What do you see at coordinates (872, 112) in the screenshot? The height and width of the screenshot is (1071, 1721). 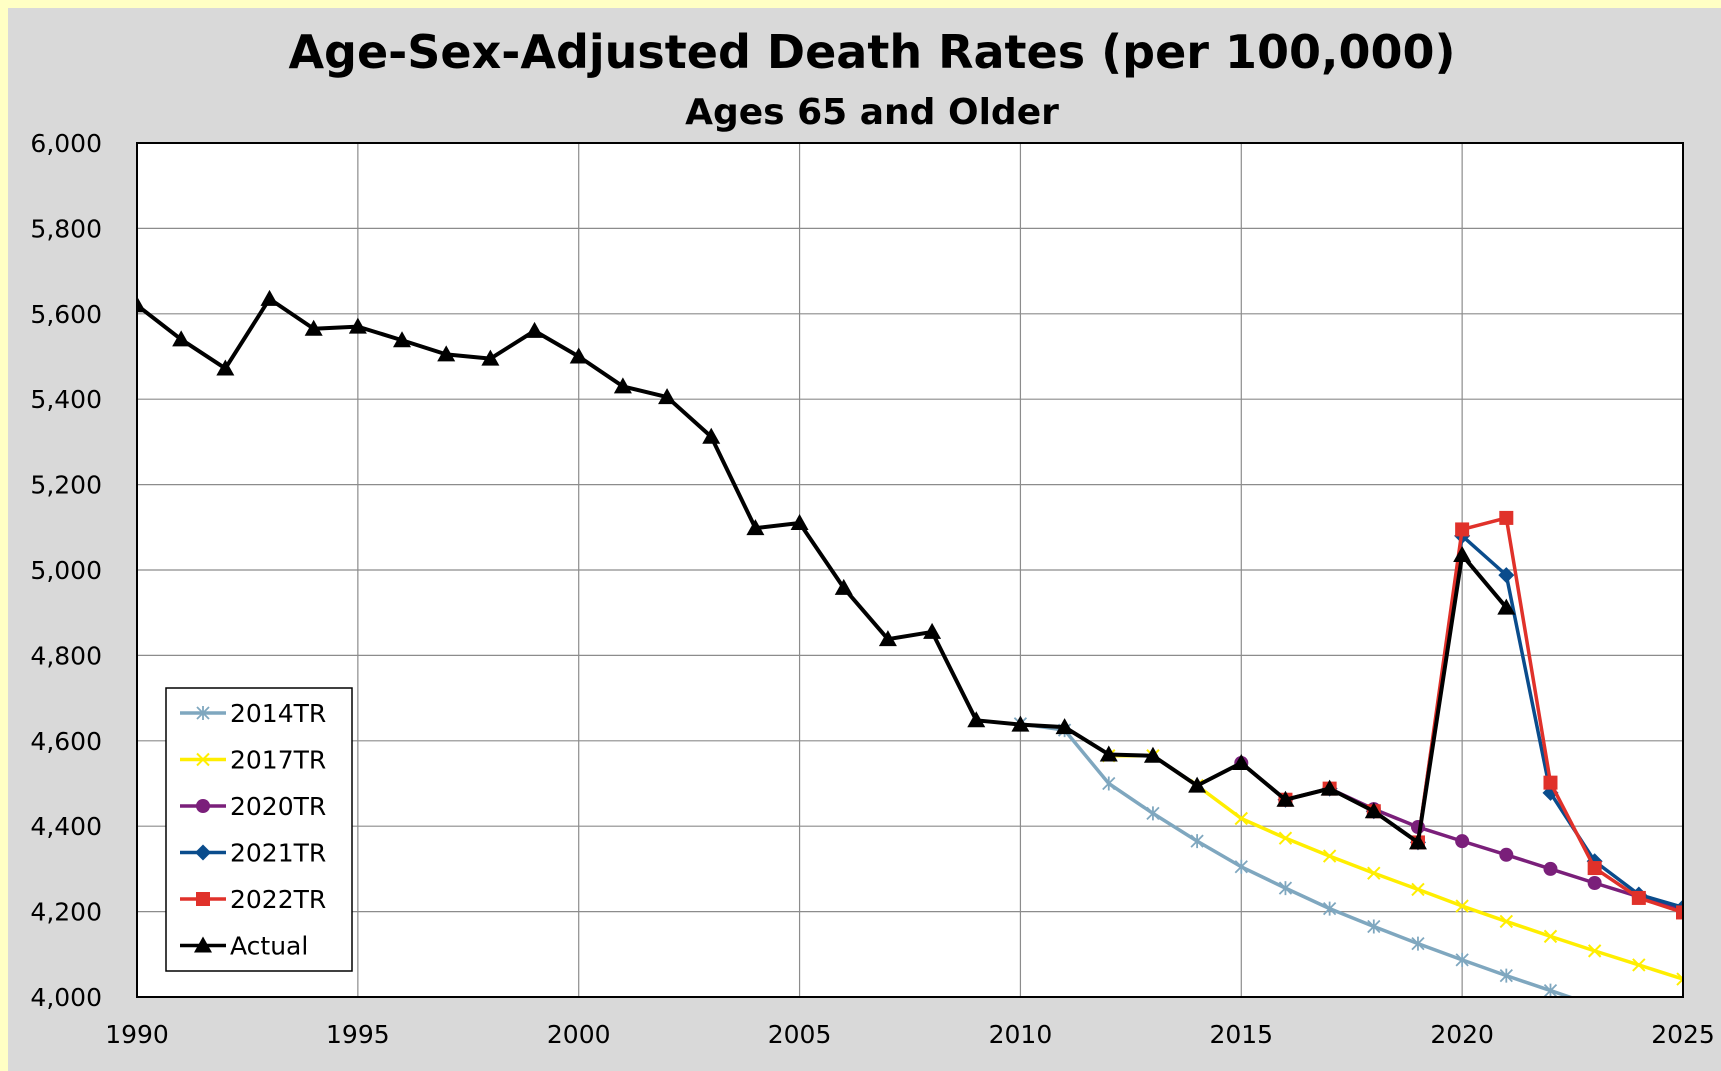 I see `chart-subtitle: Ages 65 and Older` at bounding box center [872, 112].